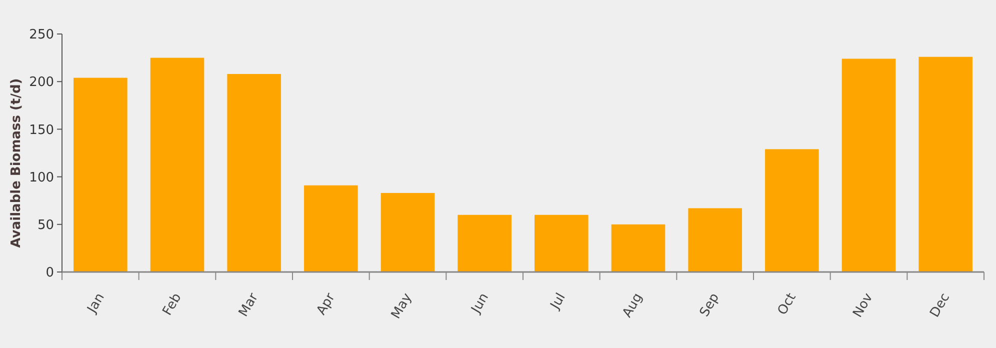 Image resolution: width=996 pixels, height=348 pixels. What do you see at coordinates (787, 304) in the screenshot?
I see `x-tick-label: Oct` at bounding box center [787, 304].